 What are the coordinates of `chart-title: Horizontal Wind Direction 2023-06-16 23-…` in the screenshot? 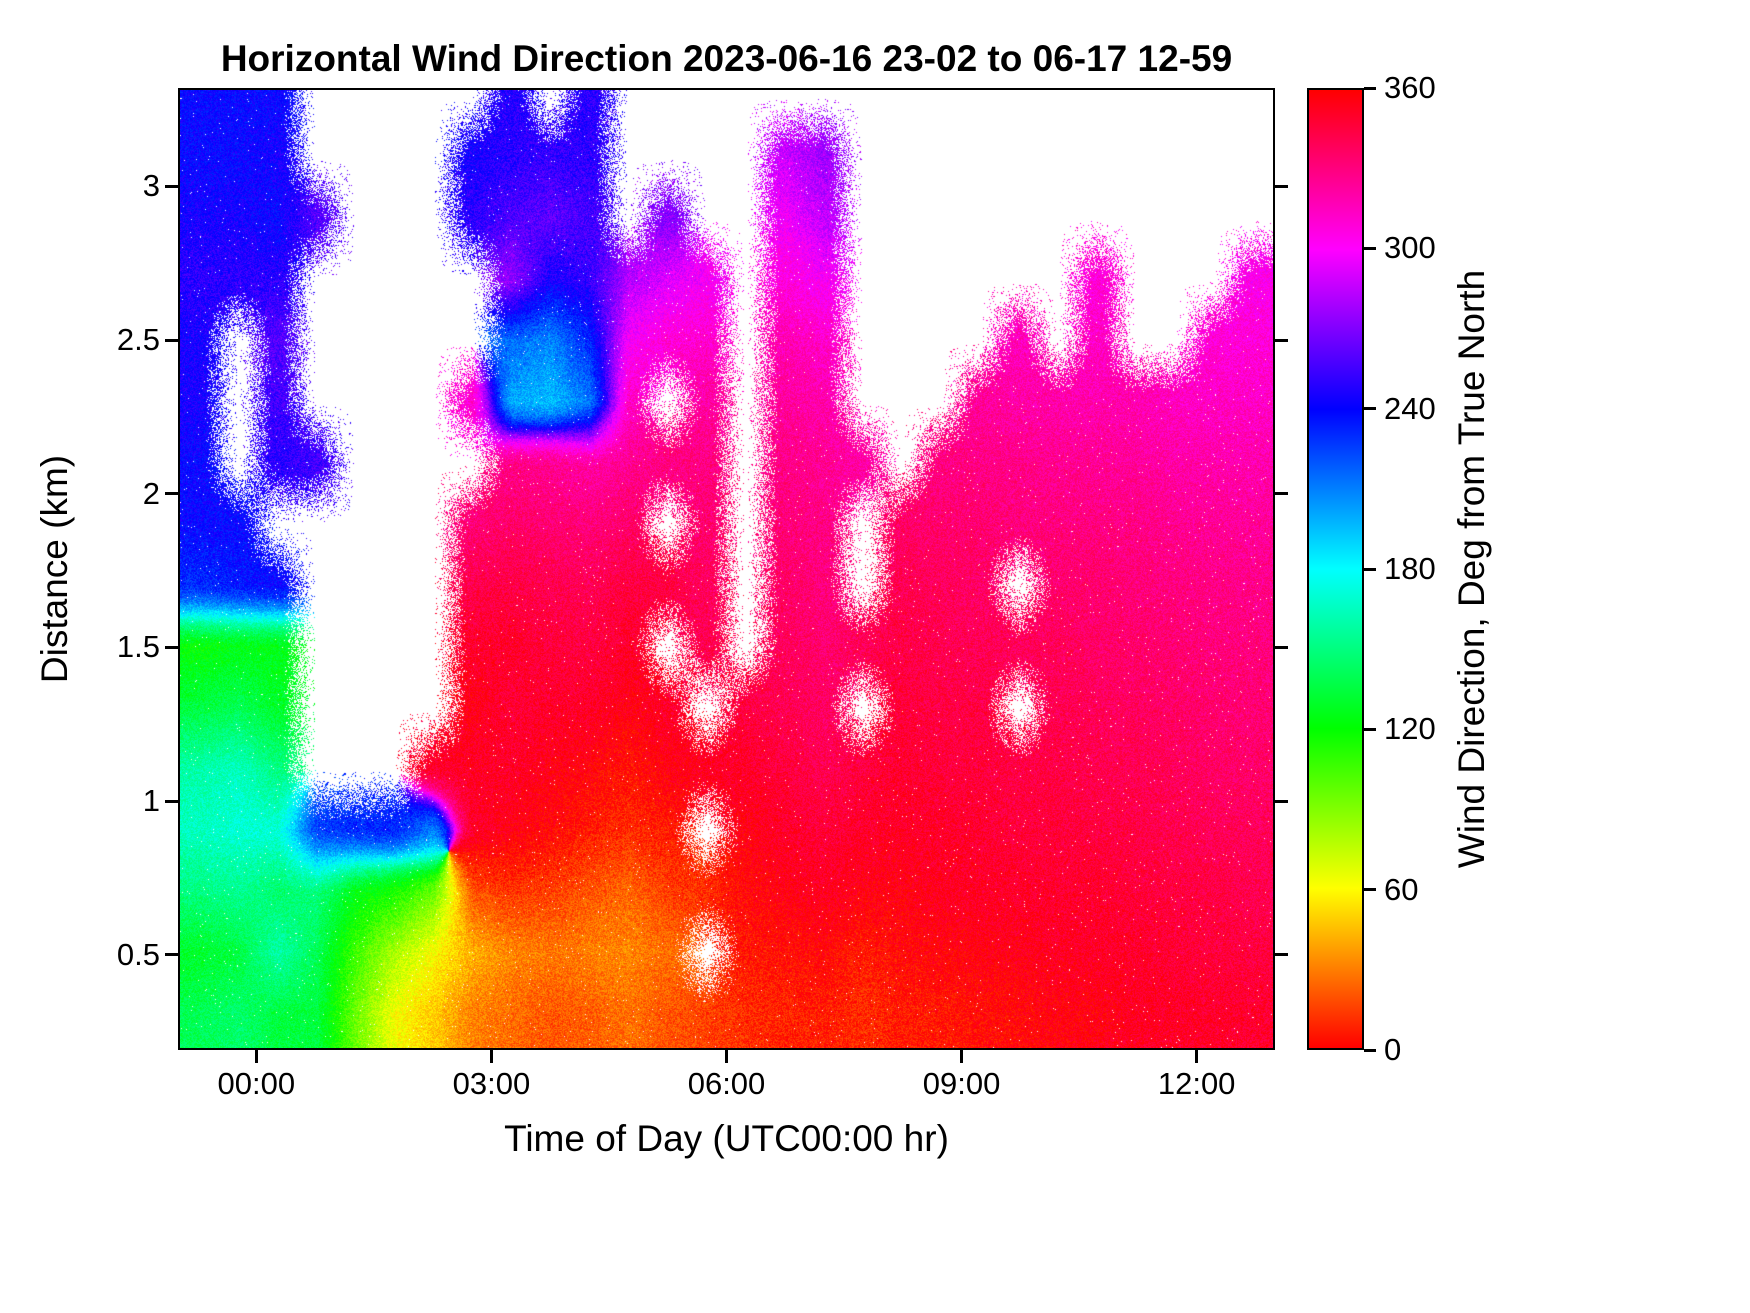 It's located at (726, 58).